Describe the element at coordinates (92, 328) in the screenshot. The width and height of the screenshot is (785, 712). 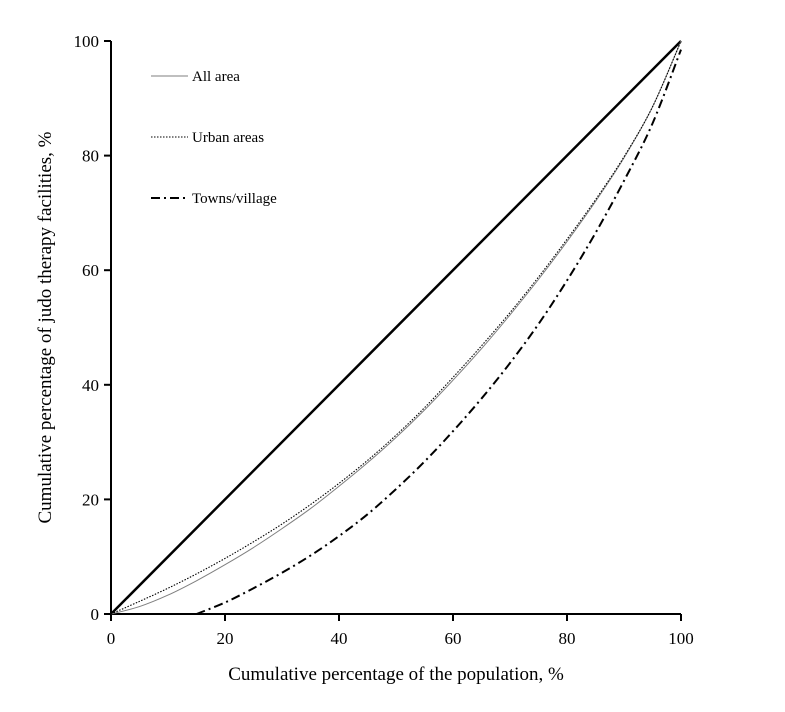
I see `y-ticks: 0 20 40 60 80 100` at that location.